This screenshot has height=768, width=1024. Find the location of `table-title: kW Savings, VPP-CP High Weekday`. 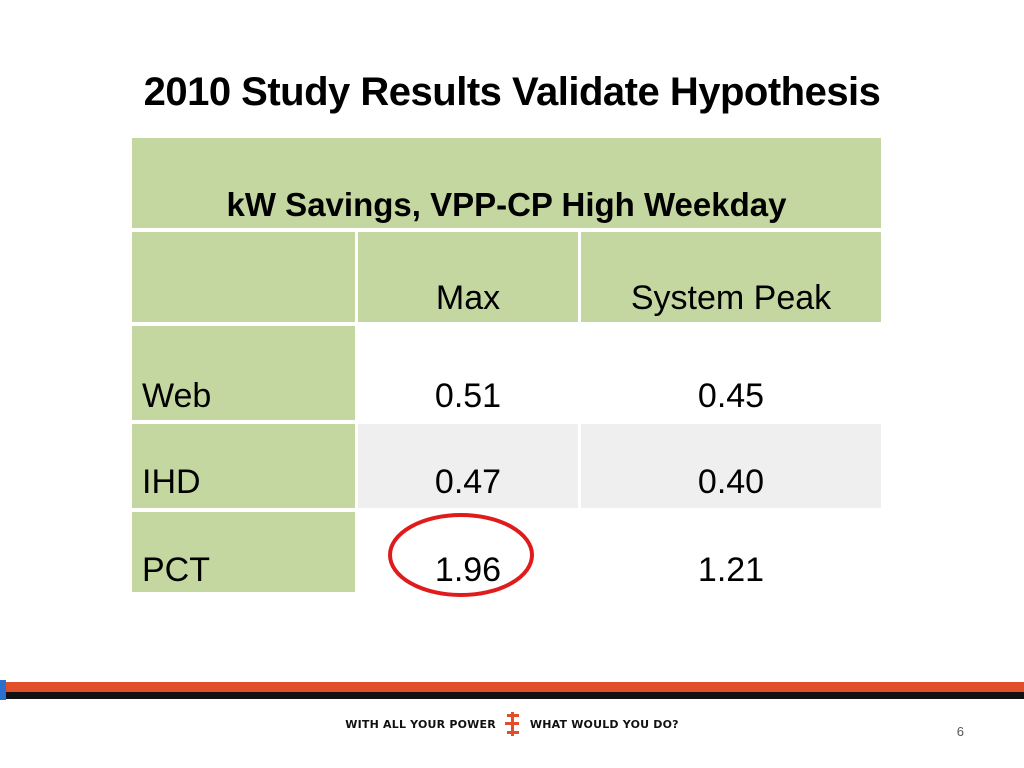

table-title: kW Savings, VPP-CP High Weekday is located at coordinates (506, 183).